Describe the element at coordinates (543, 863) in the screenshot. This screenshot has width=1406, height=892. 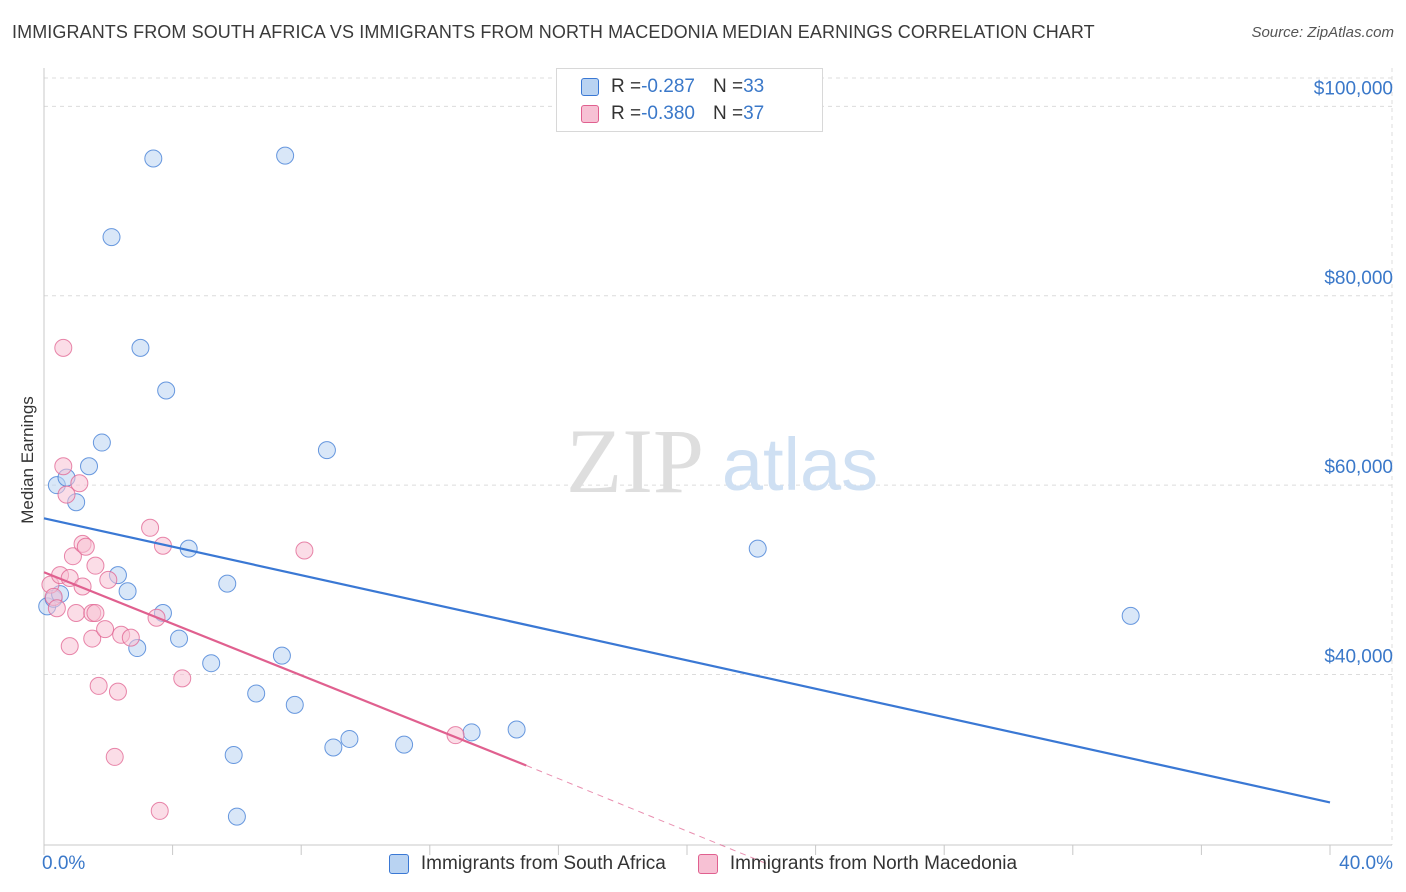
I see `legend-label-south-africa: Immigrants from South Africa` at that location.